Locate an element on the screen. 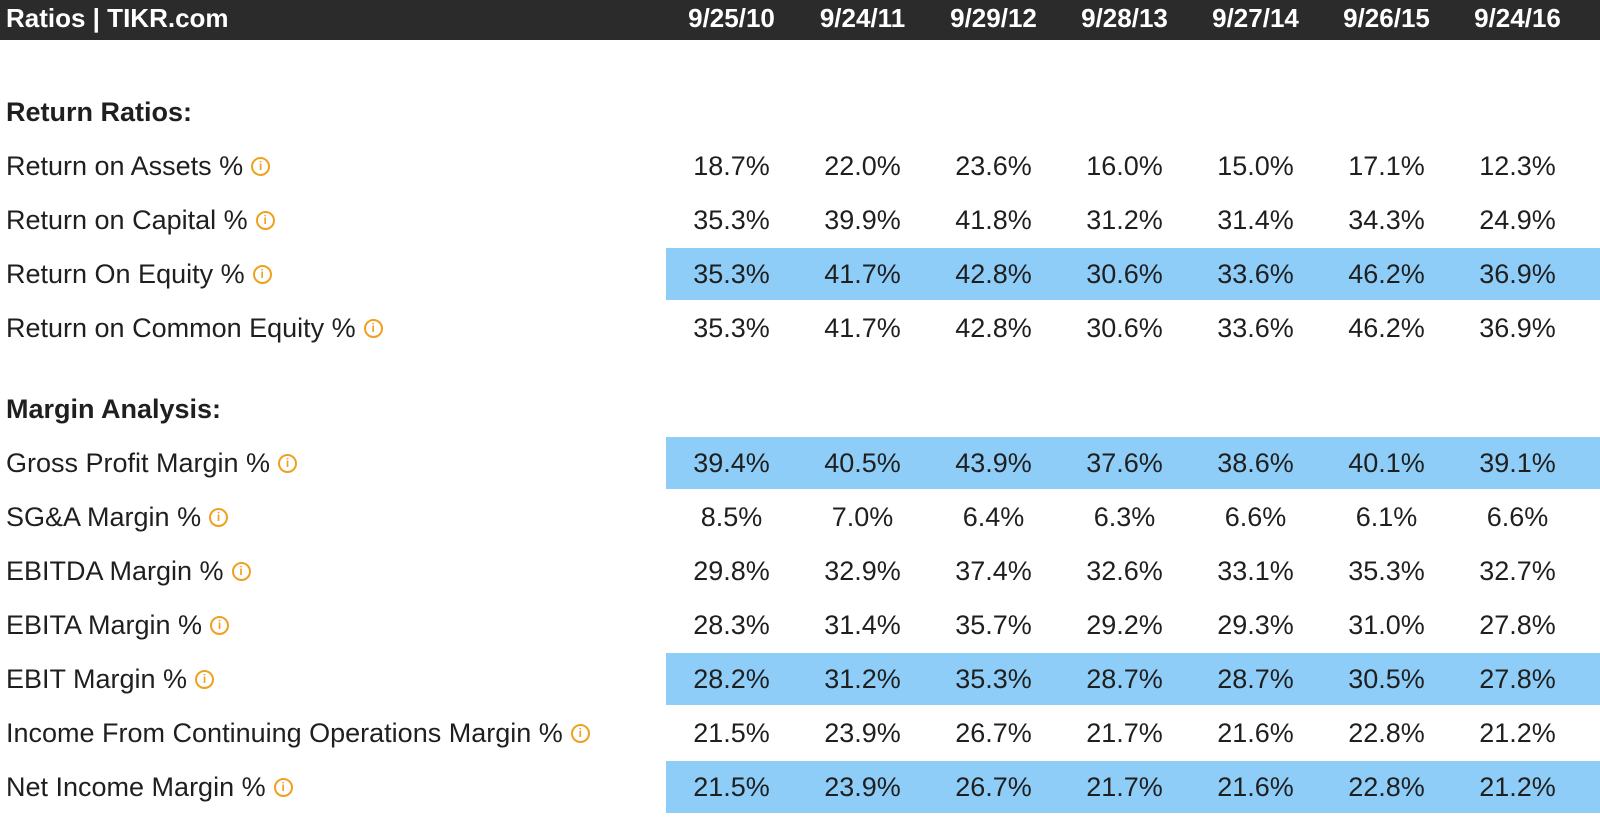 The height and width of the screenshot is (832, 1600). row-label: EBITDA Margin % i is located at coordinates (128, 571).